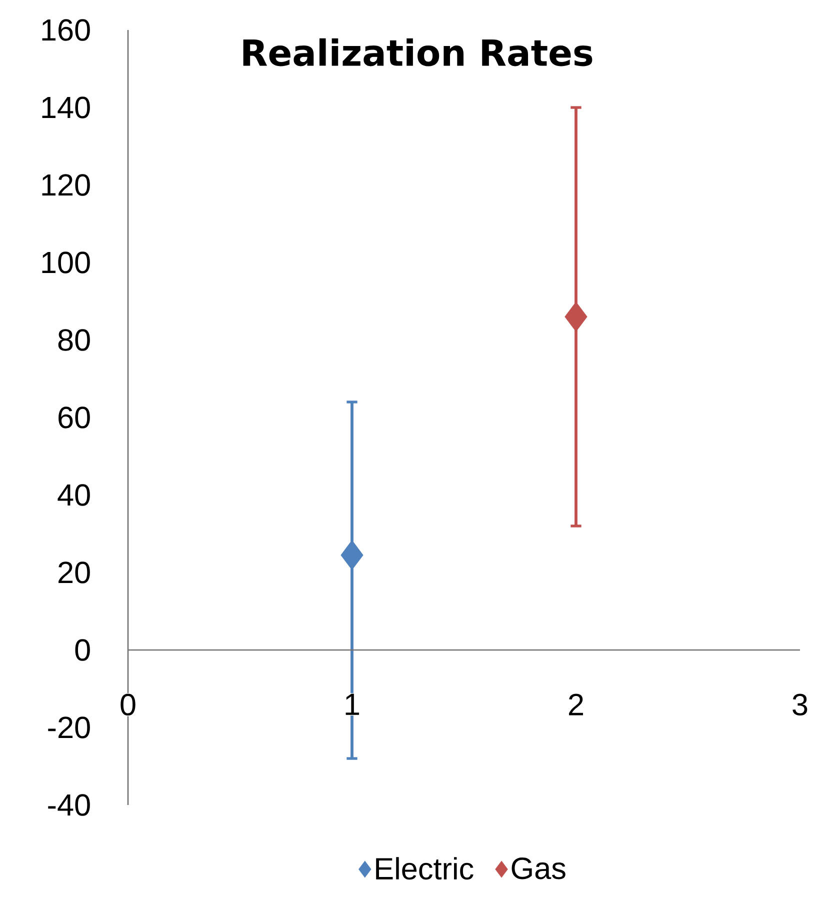  What do you see at coordinates (74, 495) in the screenshot?
I see `y-tick-label: 40` at bounding box center [74, 495].